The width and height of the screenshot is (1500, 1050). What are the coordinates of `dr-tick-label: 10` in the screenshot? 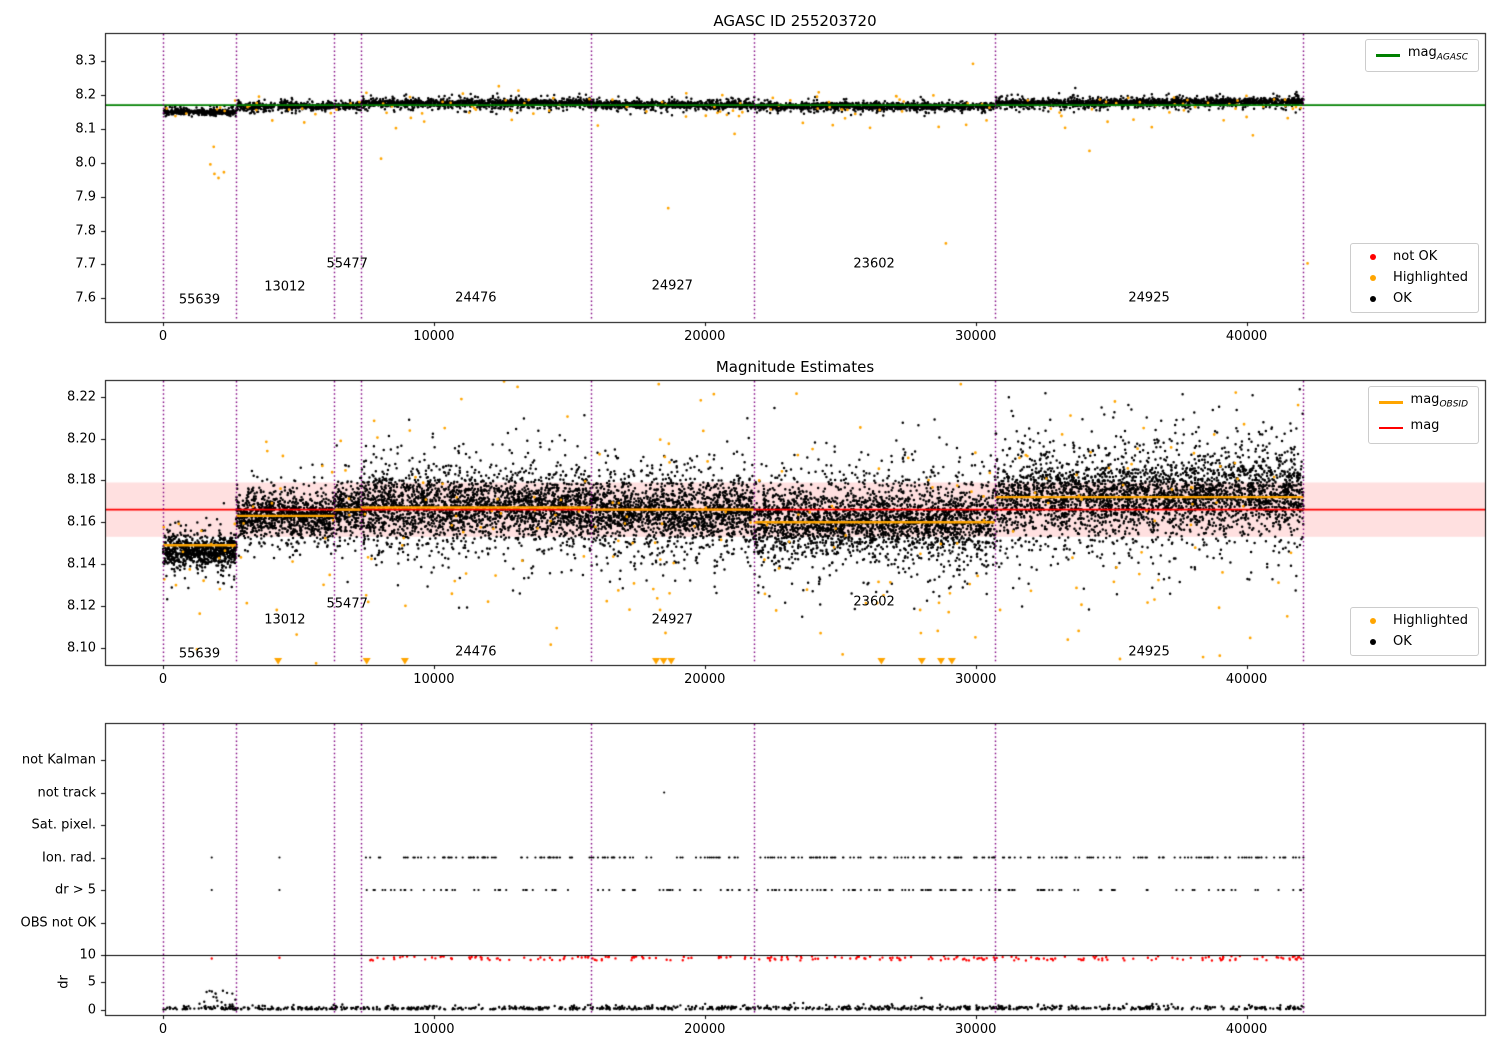 It's located at (87, 955).